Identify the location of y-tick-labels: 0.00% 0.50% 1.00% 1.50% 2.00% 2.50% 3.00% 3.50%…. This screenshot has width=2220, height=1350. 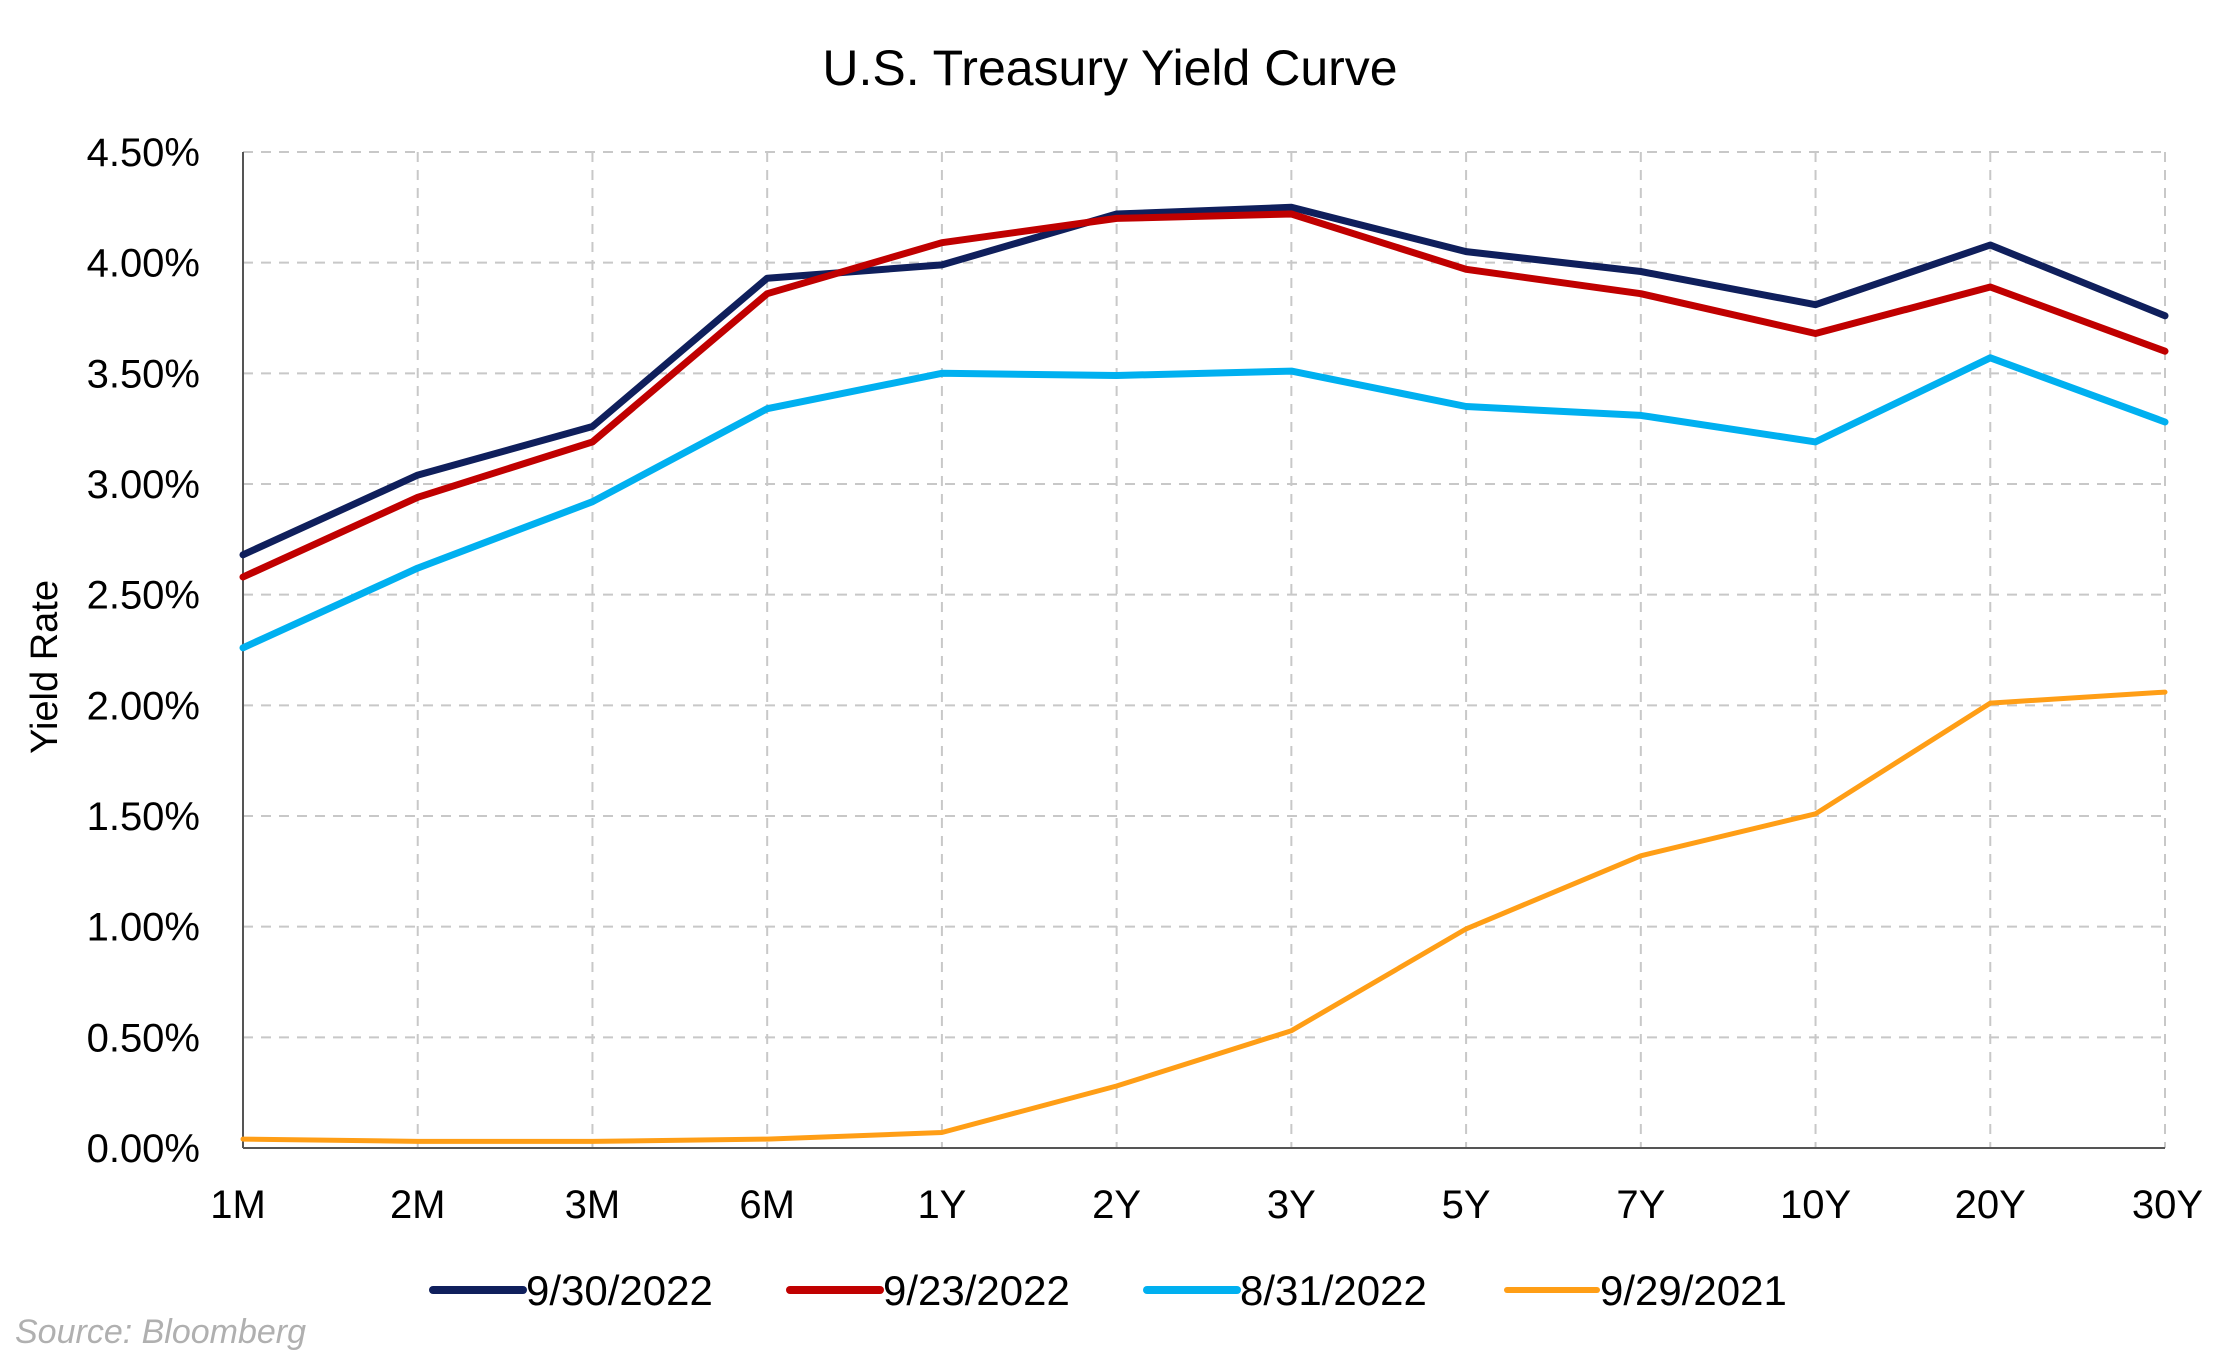
(143, 651).